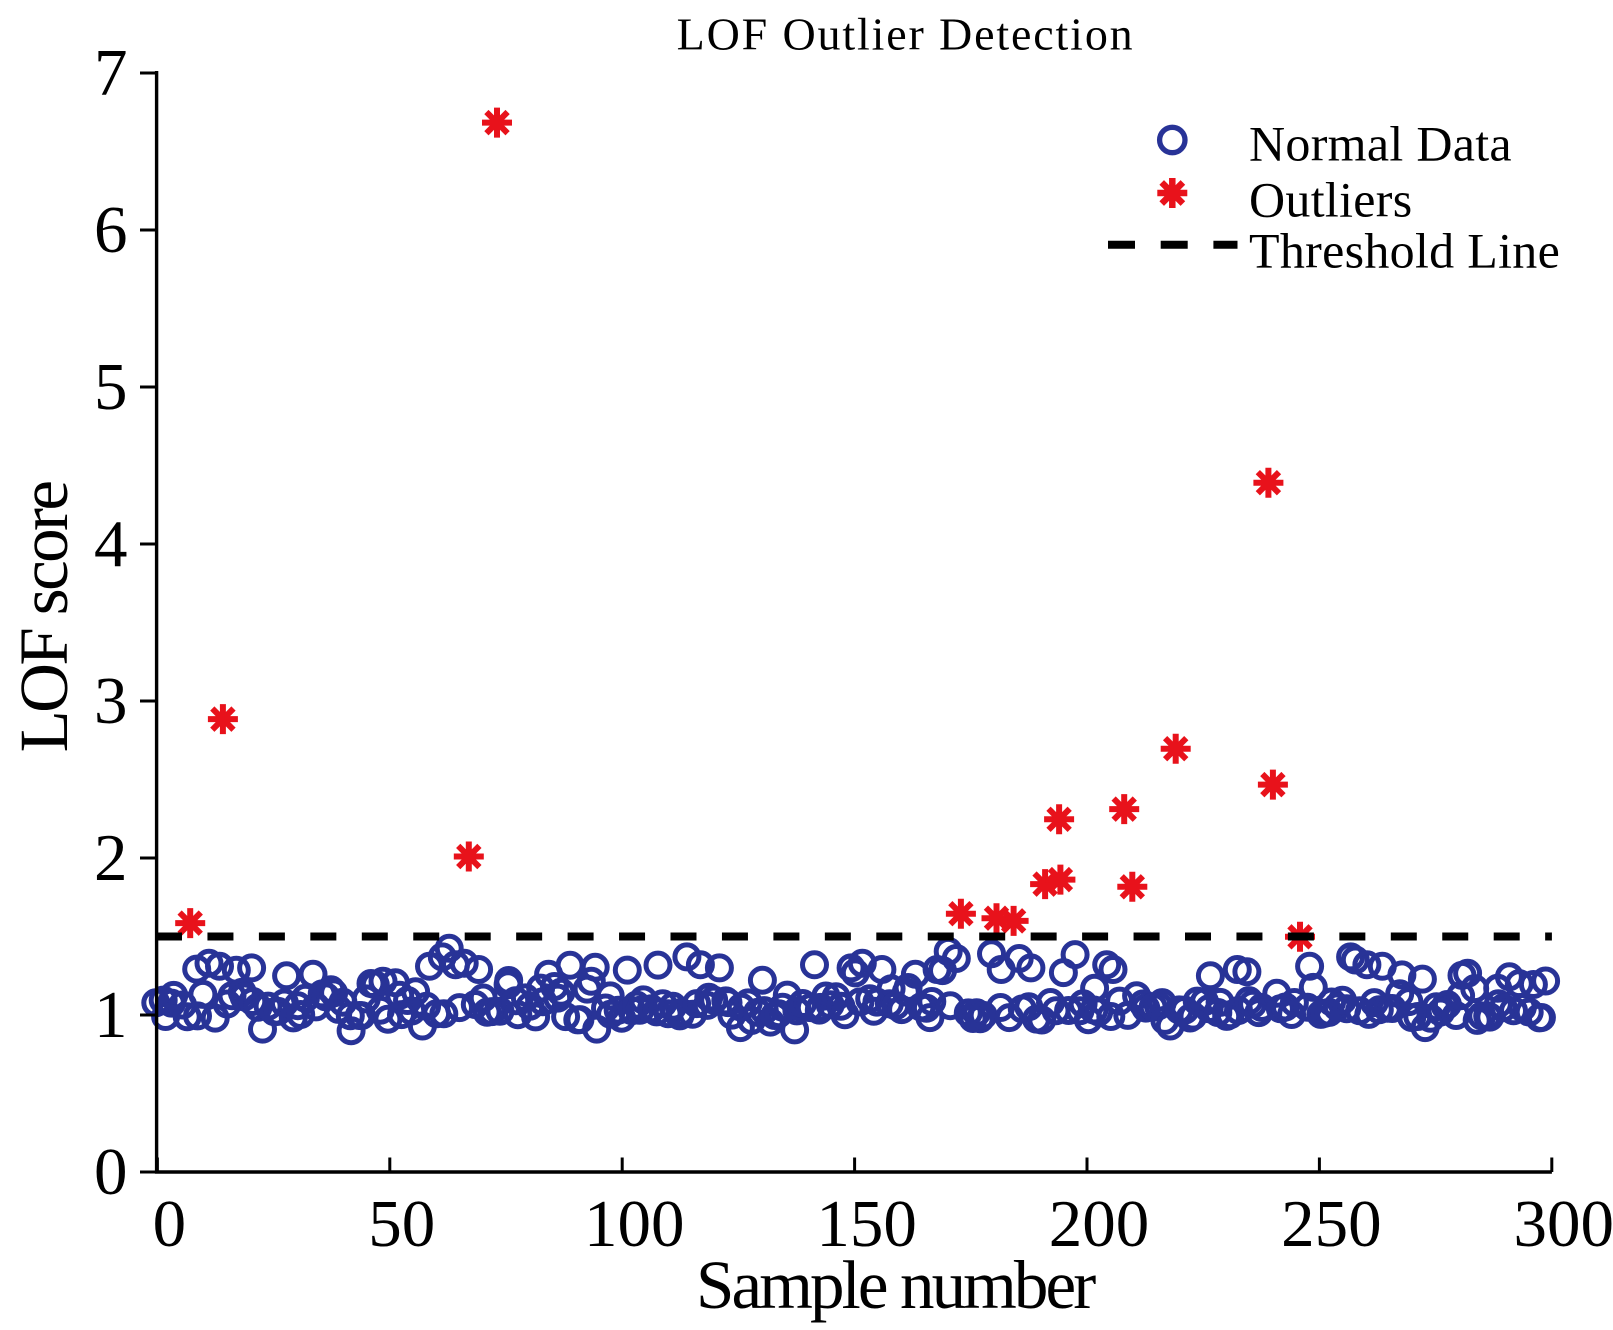 This screenshot has height=1330, width=1613. Describe the element at coordinates (1404, 251) in the screenshot. I see `svg-text: Threshold Line` at that location.